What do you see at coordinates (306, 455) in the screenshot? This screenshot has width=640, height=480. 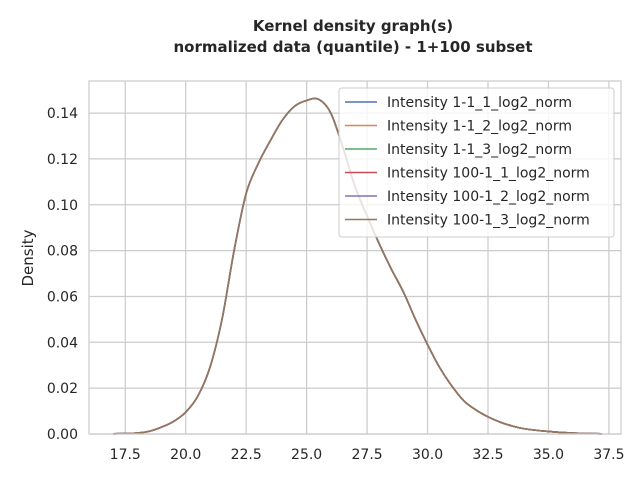 I see `x-tick-label: 25.0` at bounding box center [306, 455].